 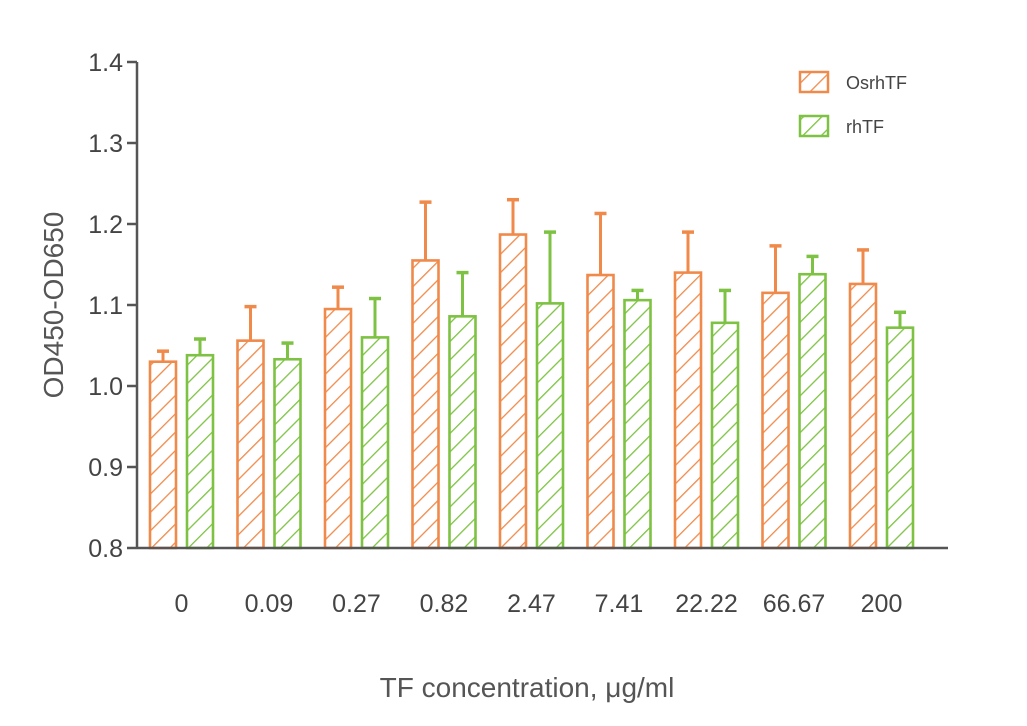 What do you see at coordinates (852, 104) in the screenshot?
I see `legend: OsrhTF rhTF` at bounding box center [852, 104].